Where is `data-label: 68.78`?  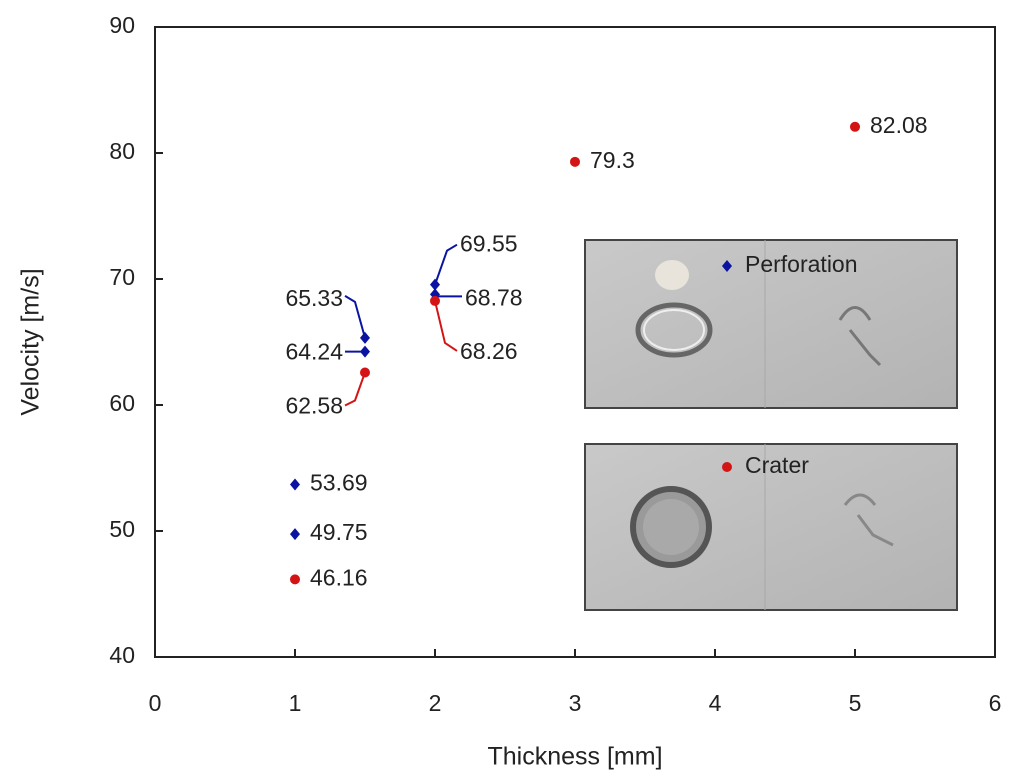
data-label: 68.78 is located at coordinates (494, 297).